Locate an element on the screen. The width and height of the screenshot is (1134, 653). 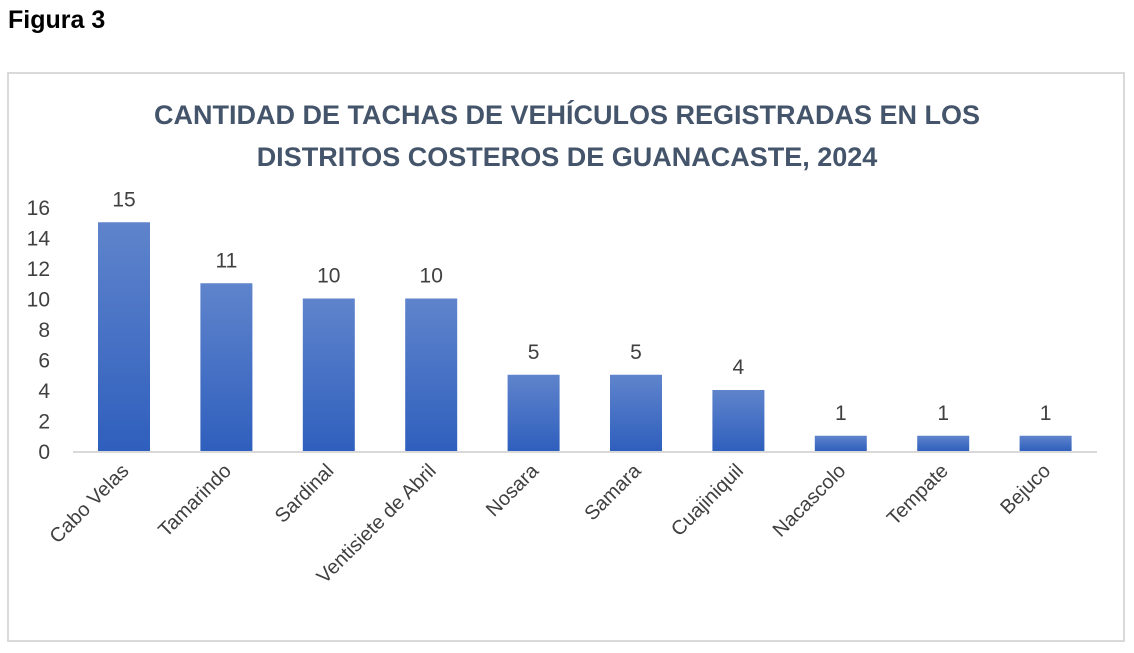
data-label: 11 is located at coordinates (226, 260).